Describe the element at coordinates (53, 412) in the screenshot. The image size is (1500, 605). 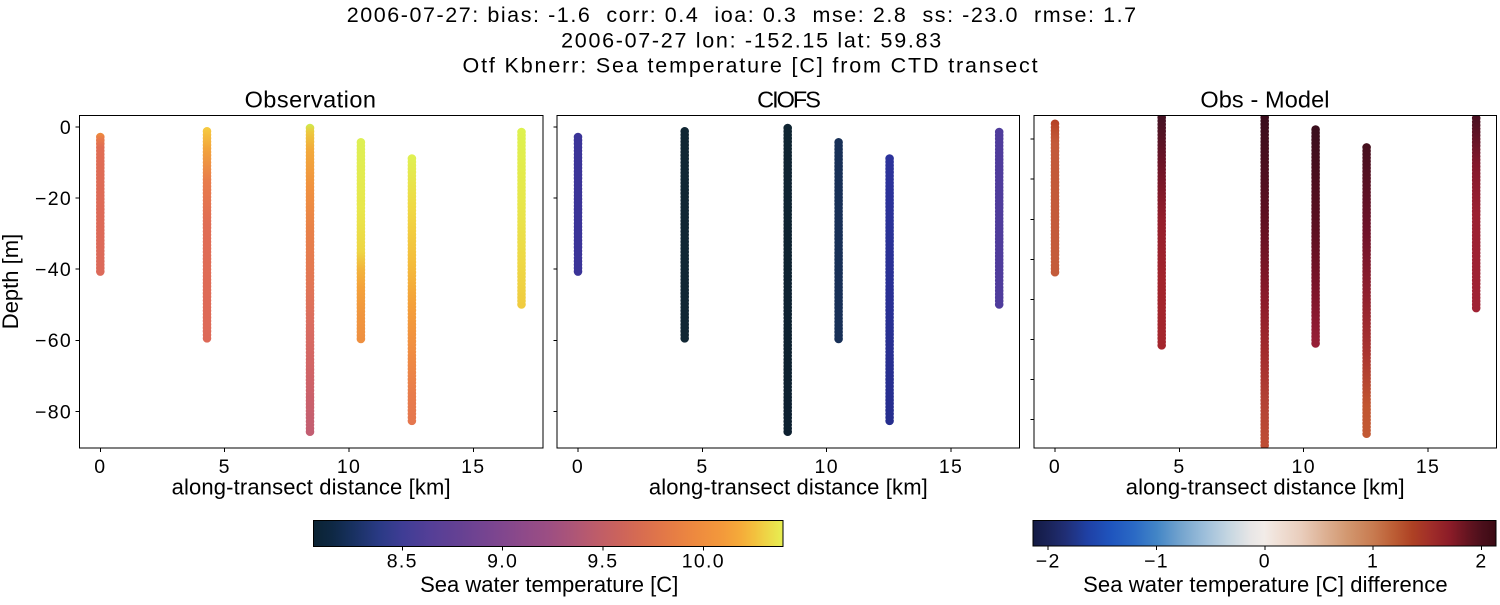
I see `svg-text: −80` at that location.